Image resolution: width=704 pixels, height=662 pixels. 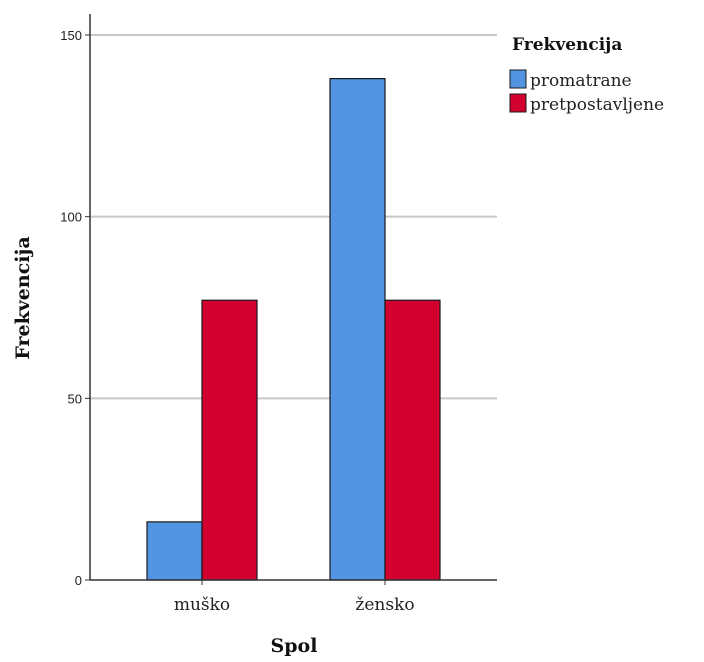 What do you see at coordinates (597, 105) in the screenshot?
I see `legend-label-pretpostavljene: pretpostavljene` at bounding box center [597, 105].